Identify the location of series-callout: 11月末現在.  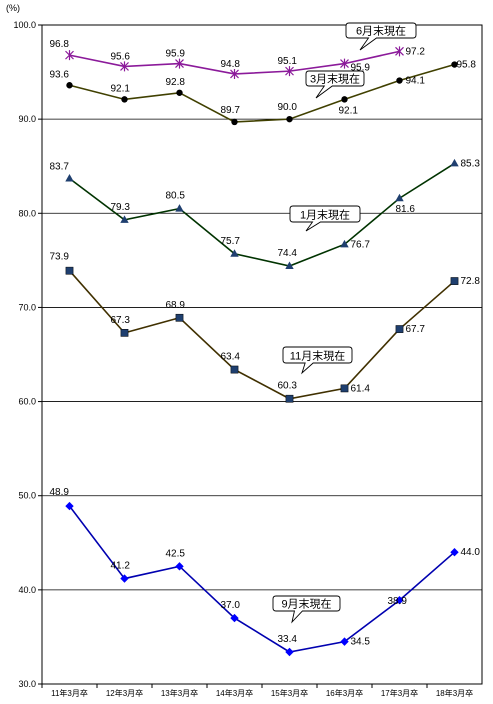
(317, 360).